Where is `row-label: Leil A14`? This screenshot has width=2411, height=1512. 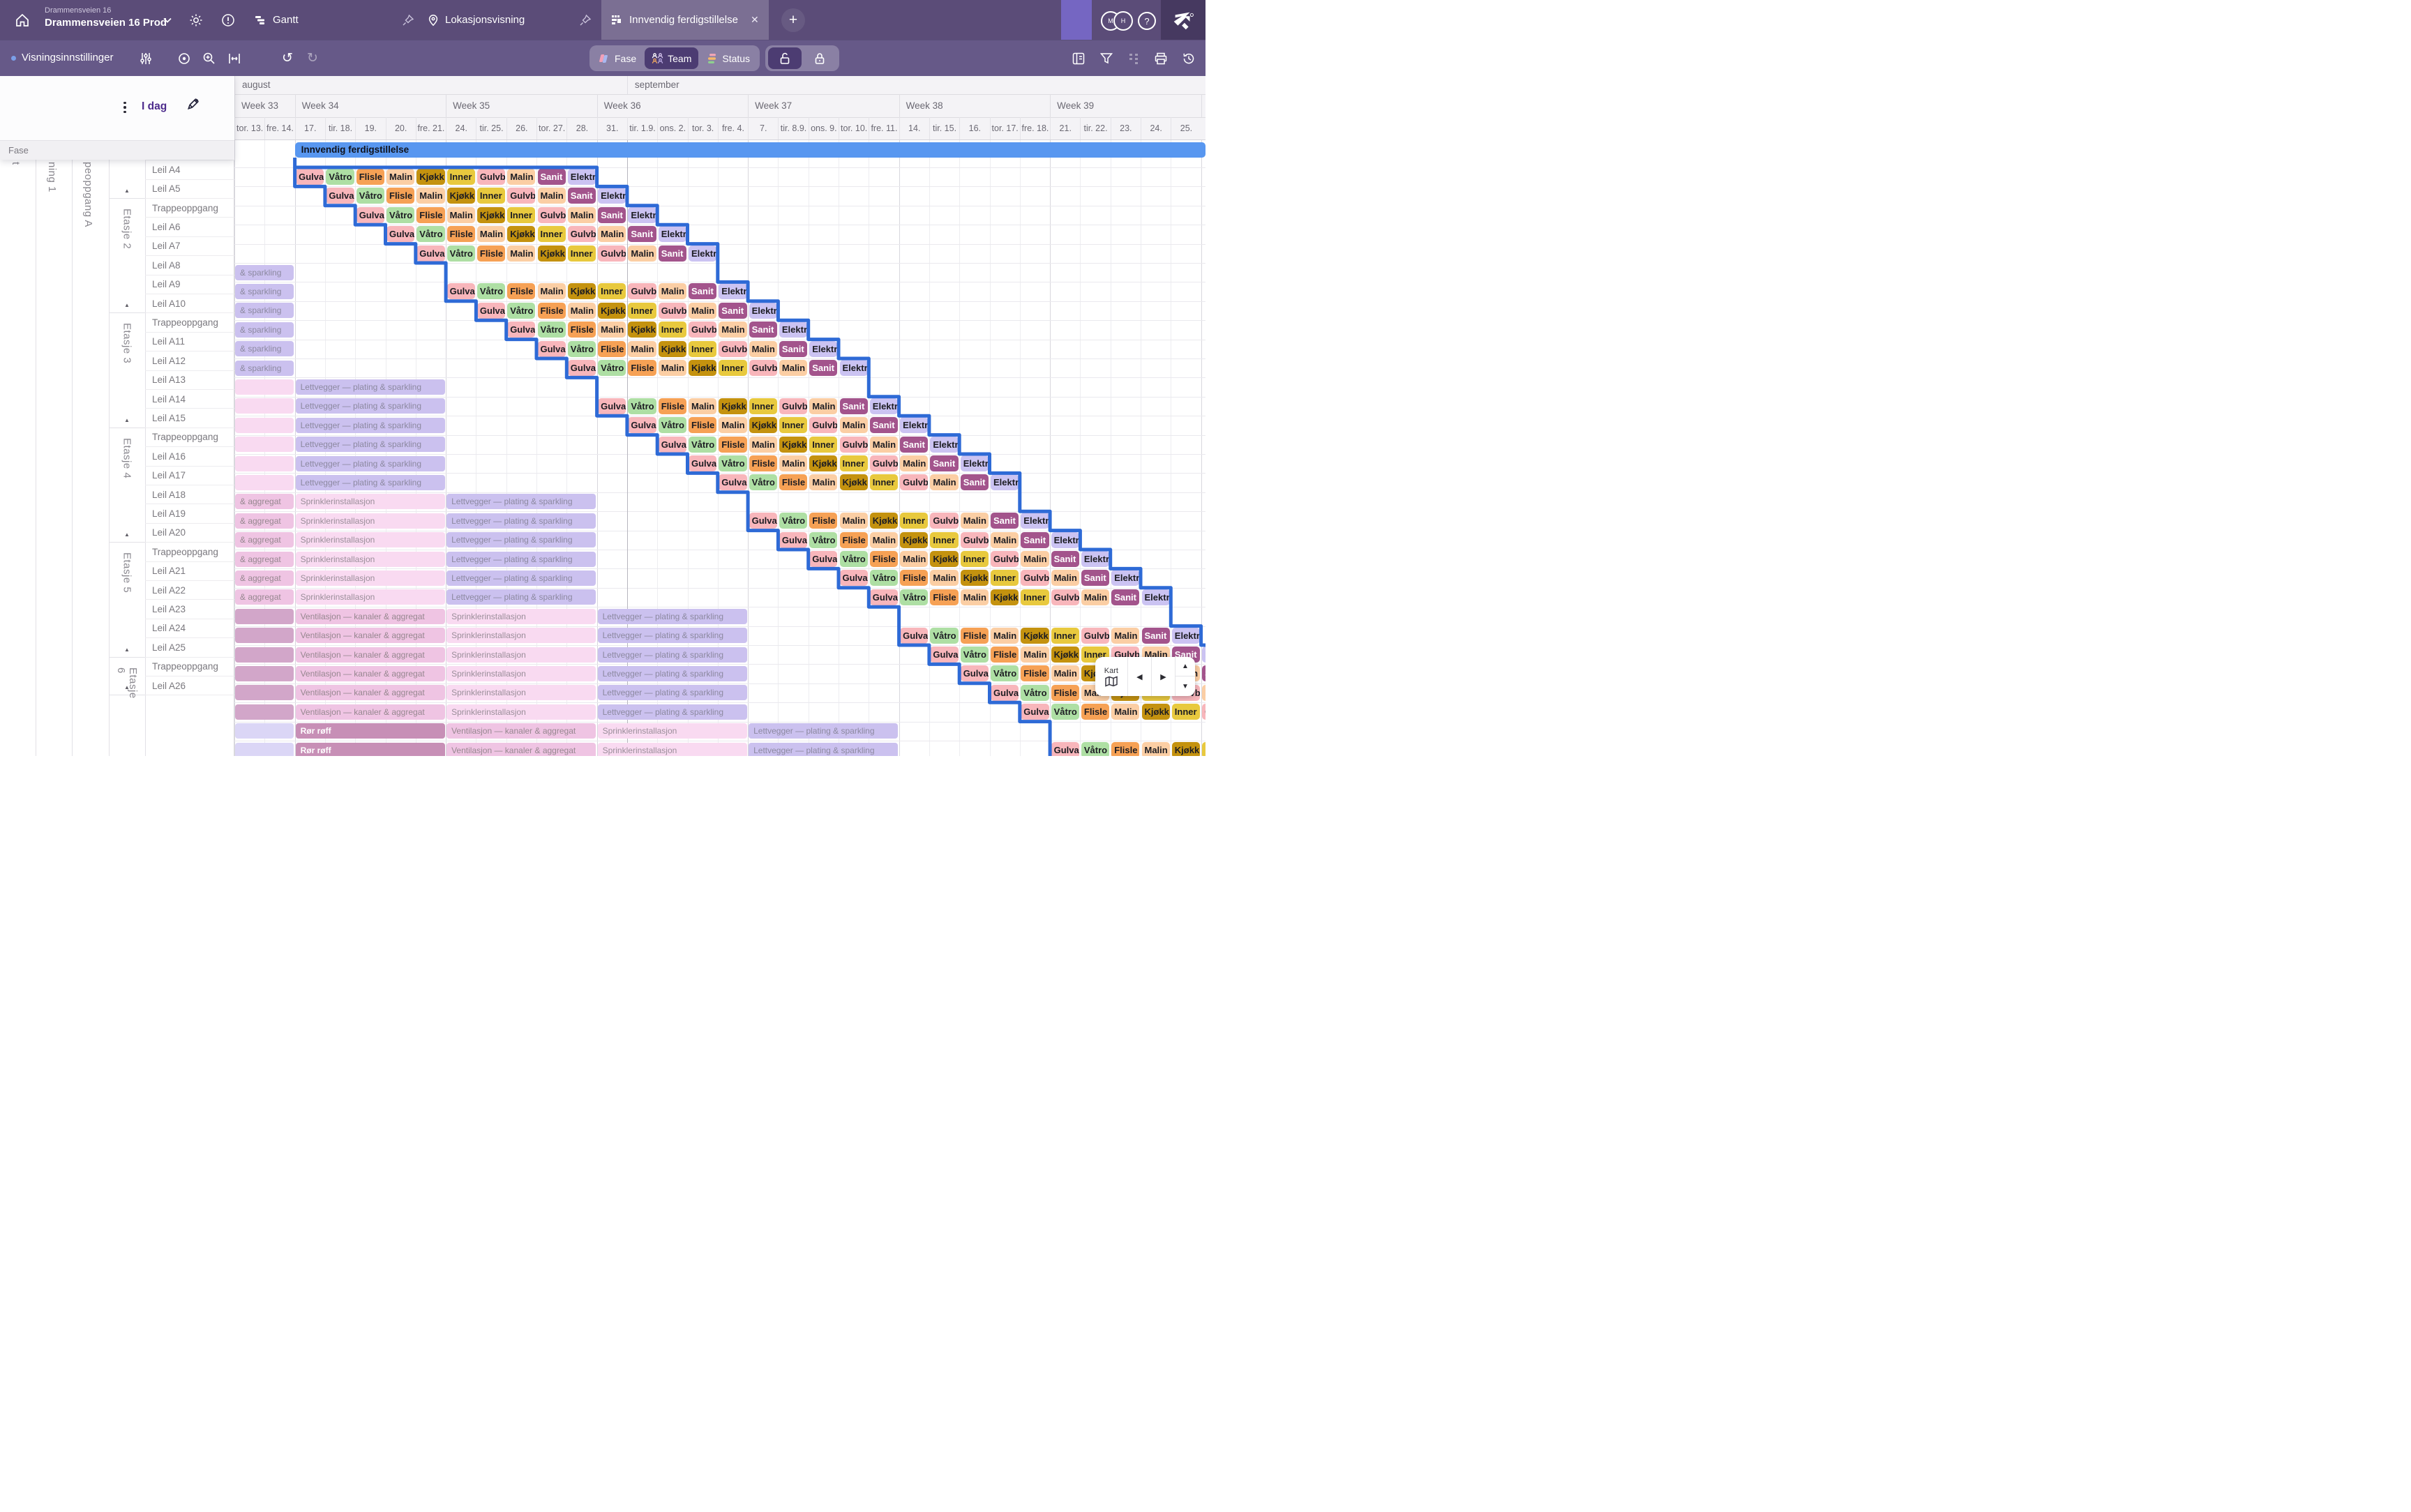 row-label: Leil A14 is located at coordinates (189, 399).